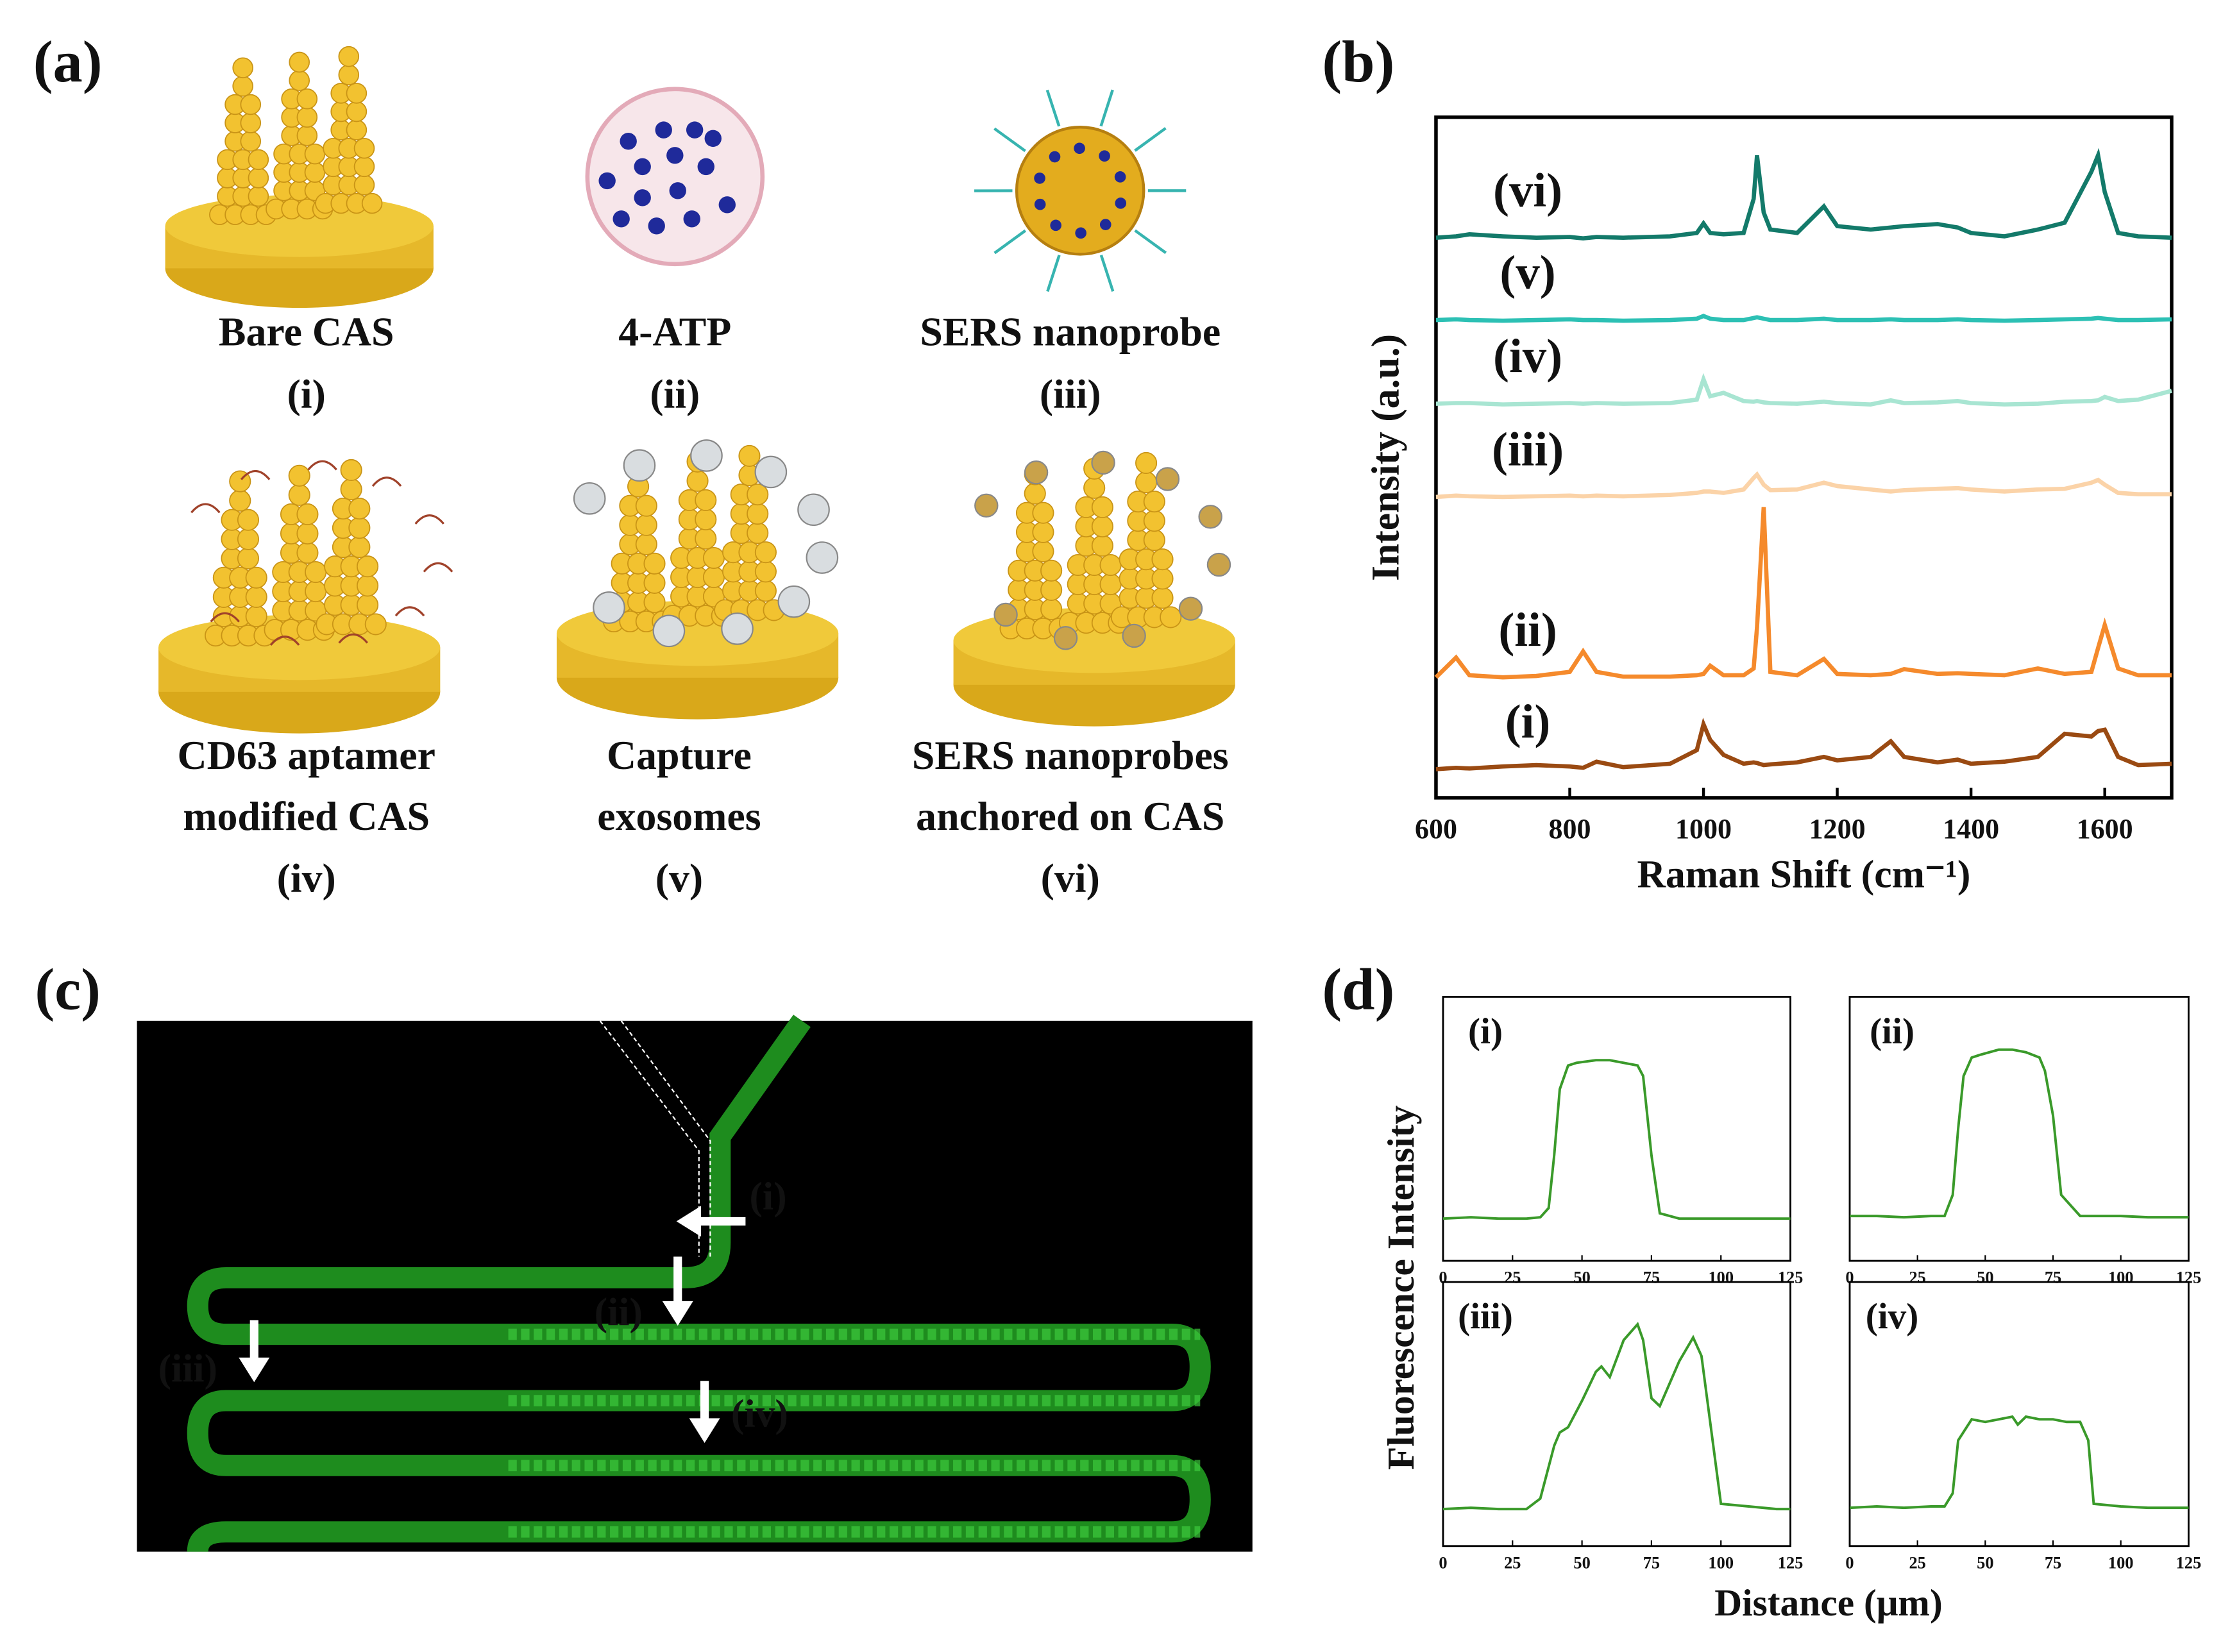 This screenshot has width=2214, height=1652. I want to click on arrows, so click(492, 1324).